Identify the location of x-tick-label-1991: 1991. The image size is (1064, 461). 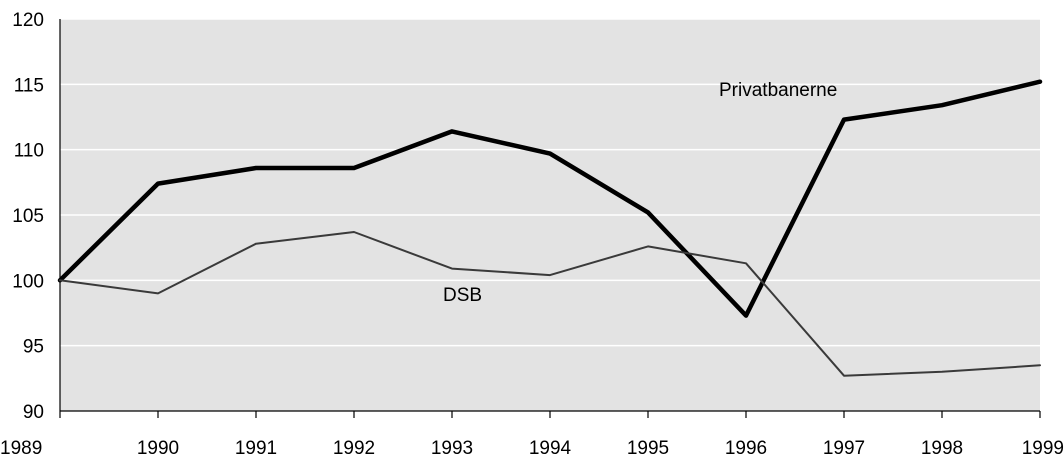
(256, 448).